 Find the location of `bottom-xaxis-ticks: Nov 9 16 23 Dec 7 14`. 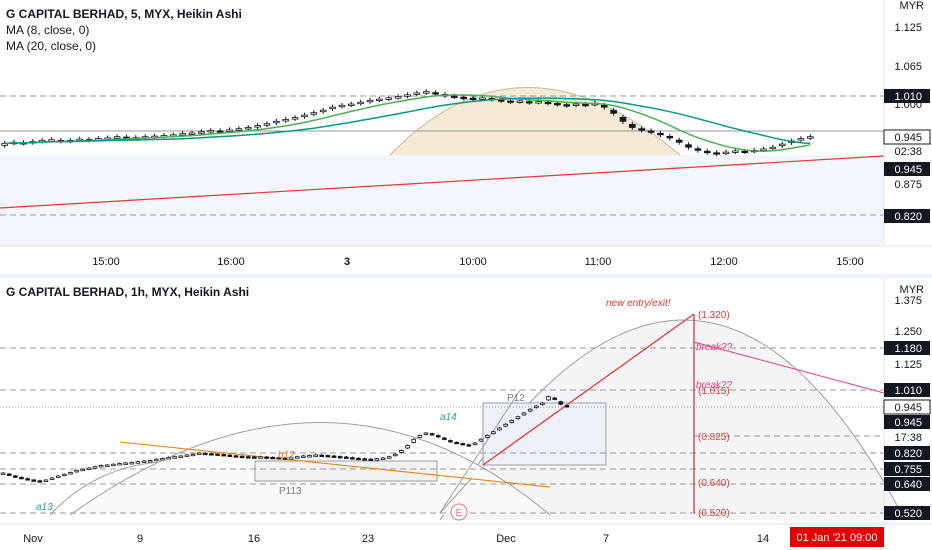

bottom-xaxis-ticks: Nov 9 16 23 Dec 7 14 is located at coordinates (396, 539).